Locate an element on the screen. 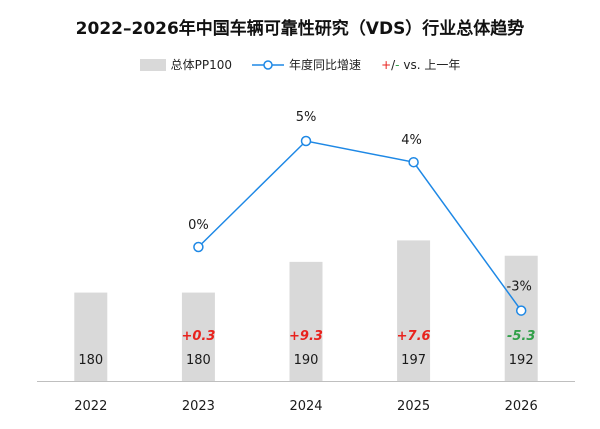  legend-bar-label: 总体PP100 is located at coordinates (201, 65).